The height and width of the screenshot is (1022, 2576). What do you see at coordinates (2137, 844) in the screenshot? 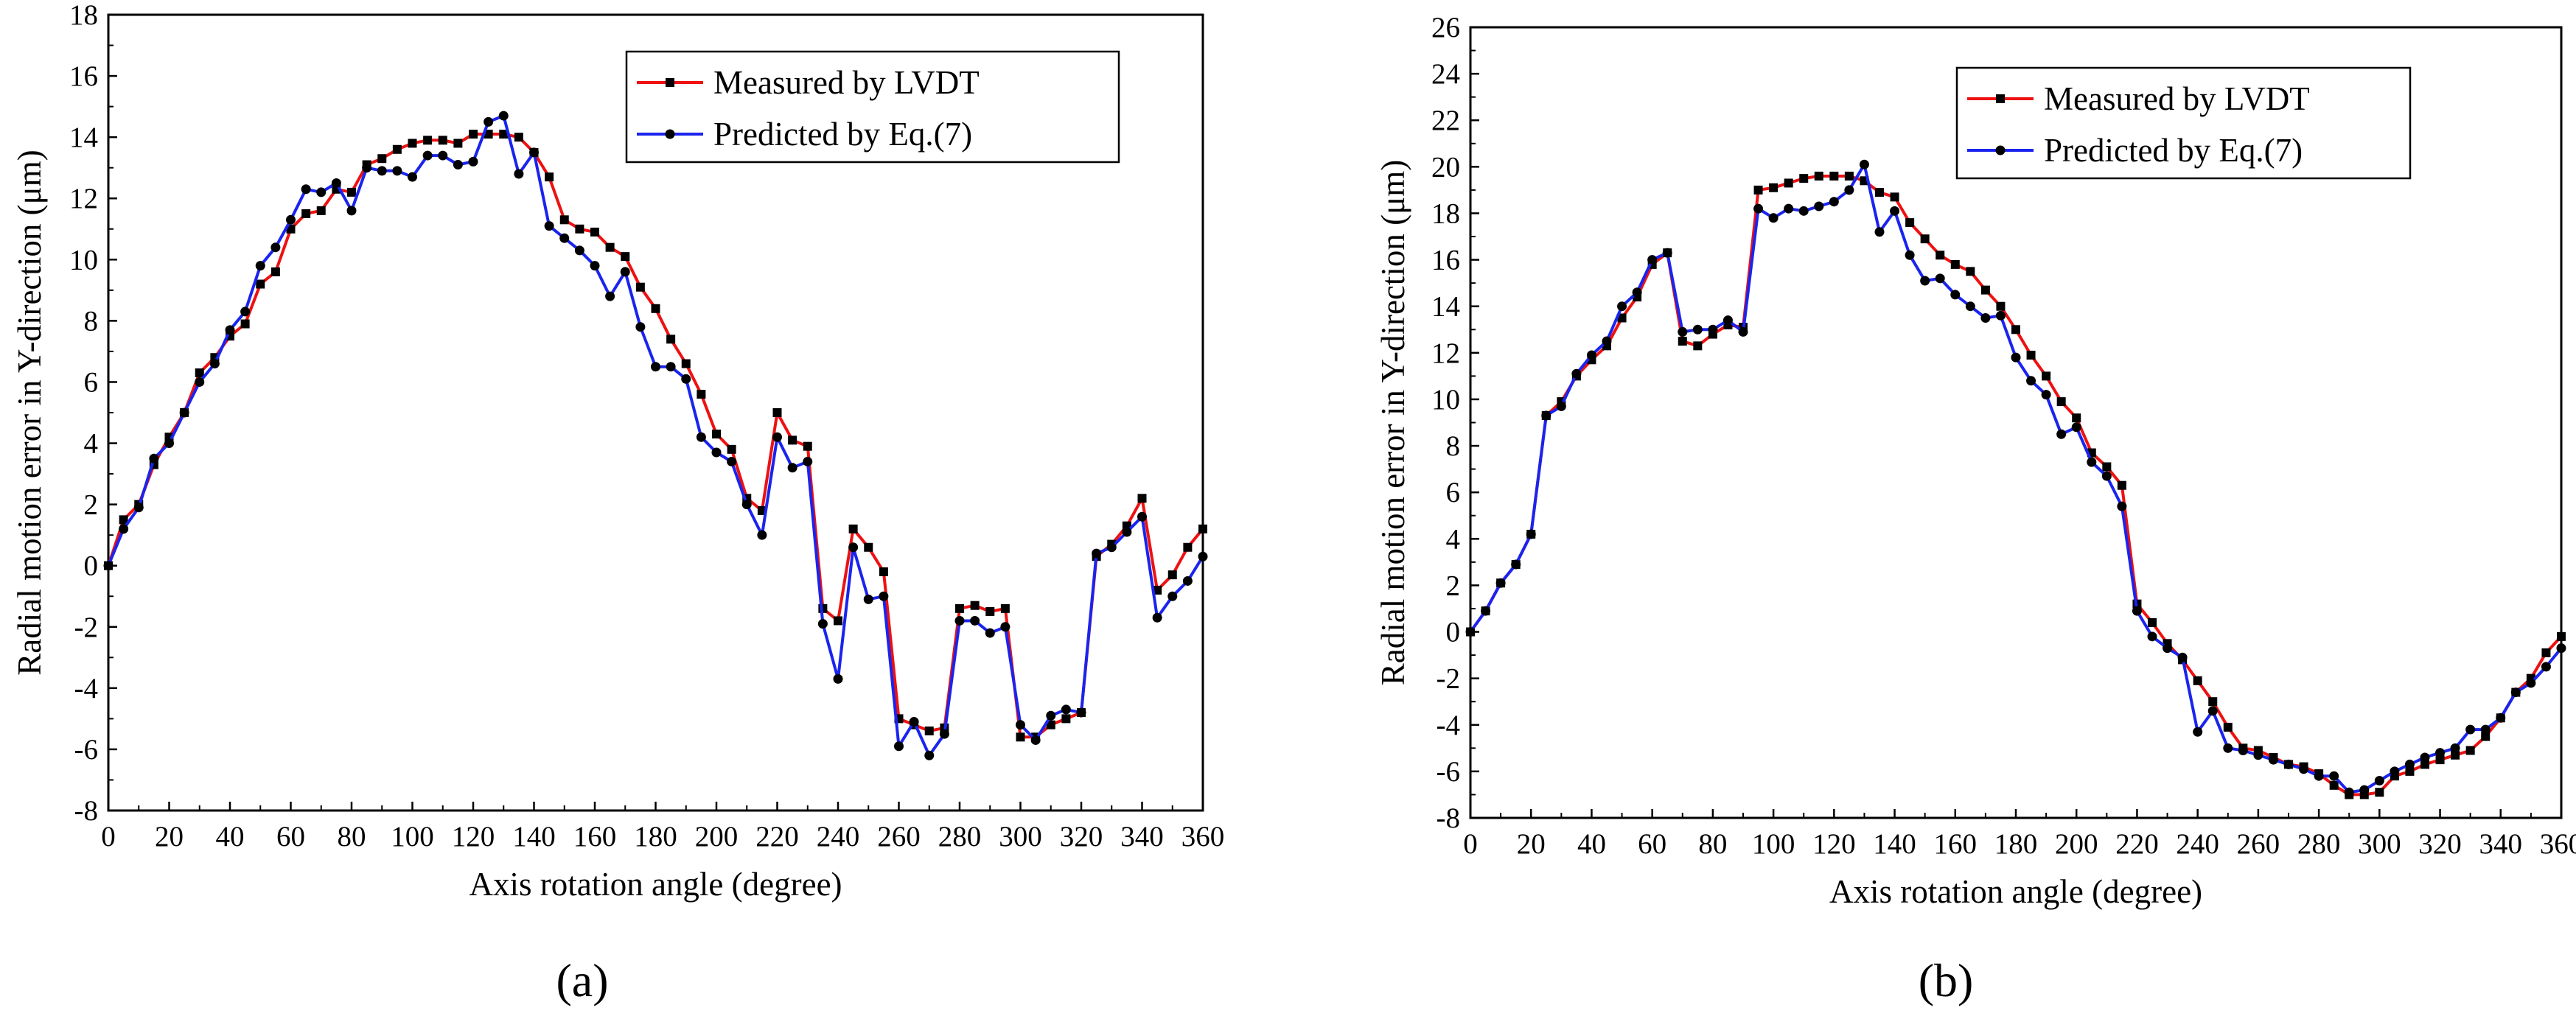
I see `chart-b-x-tick-label: 220` at bounding box center [2137, 844].